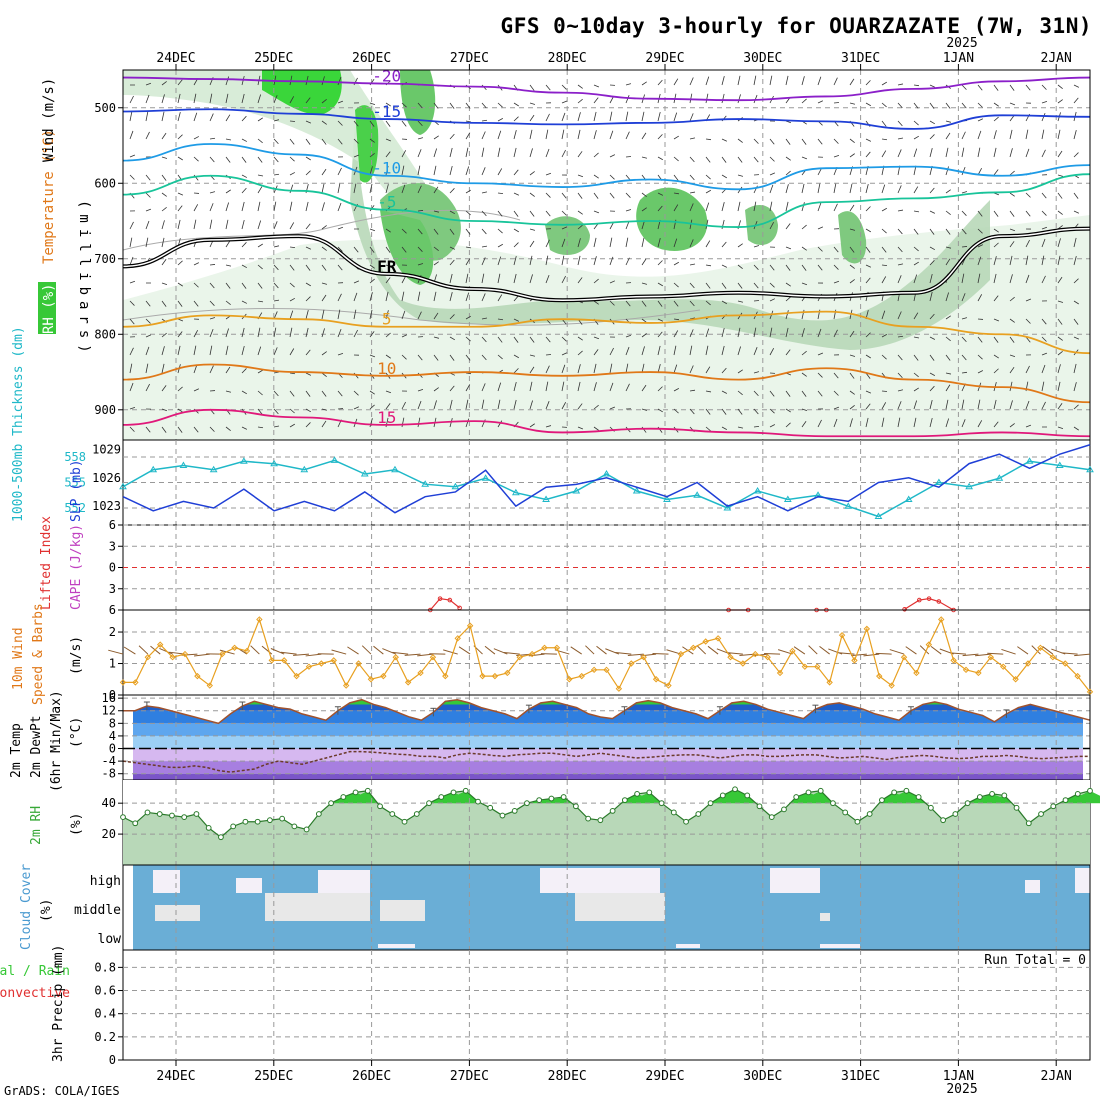  What do you see at coordinates (76, 490) in the screenshot?
I see `ylabel-slp: SLP (mb)` at bounding box center [76, 490].